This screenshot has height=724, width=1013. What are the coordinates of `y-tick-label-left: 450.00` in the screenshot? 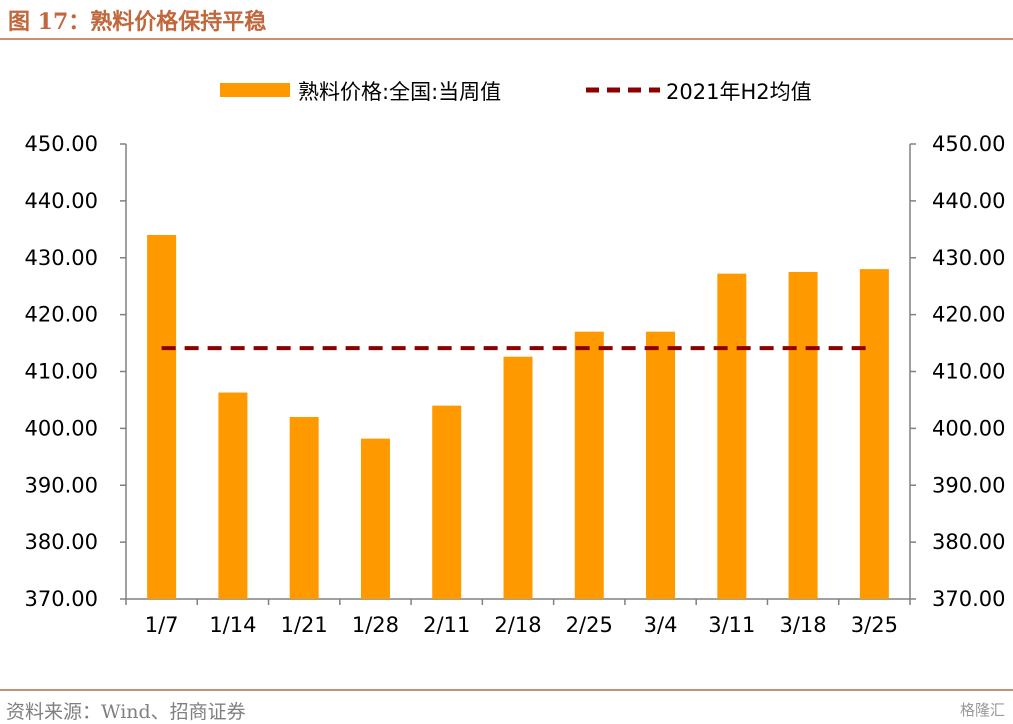 It's located at (61, 144).